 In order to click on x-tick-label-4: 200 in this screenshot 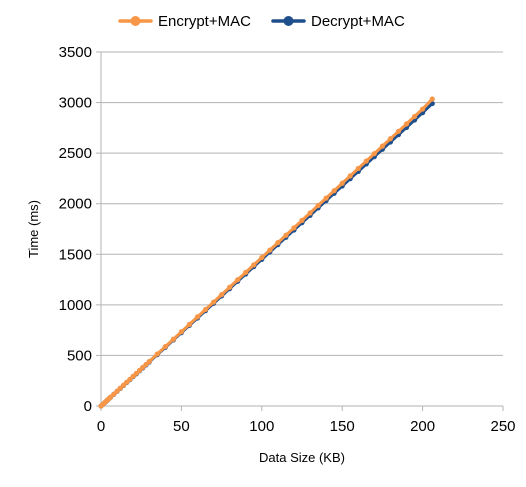, I will do `click(422, 426)`.